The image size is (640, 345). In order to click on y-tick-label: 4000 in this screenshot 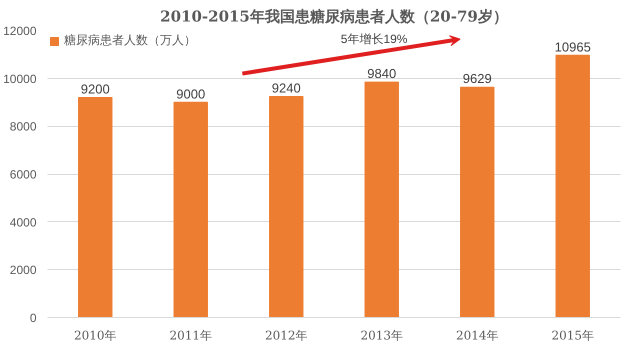, I will do `click(23, 222)`.